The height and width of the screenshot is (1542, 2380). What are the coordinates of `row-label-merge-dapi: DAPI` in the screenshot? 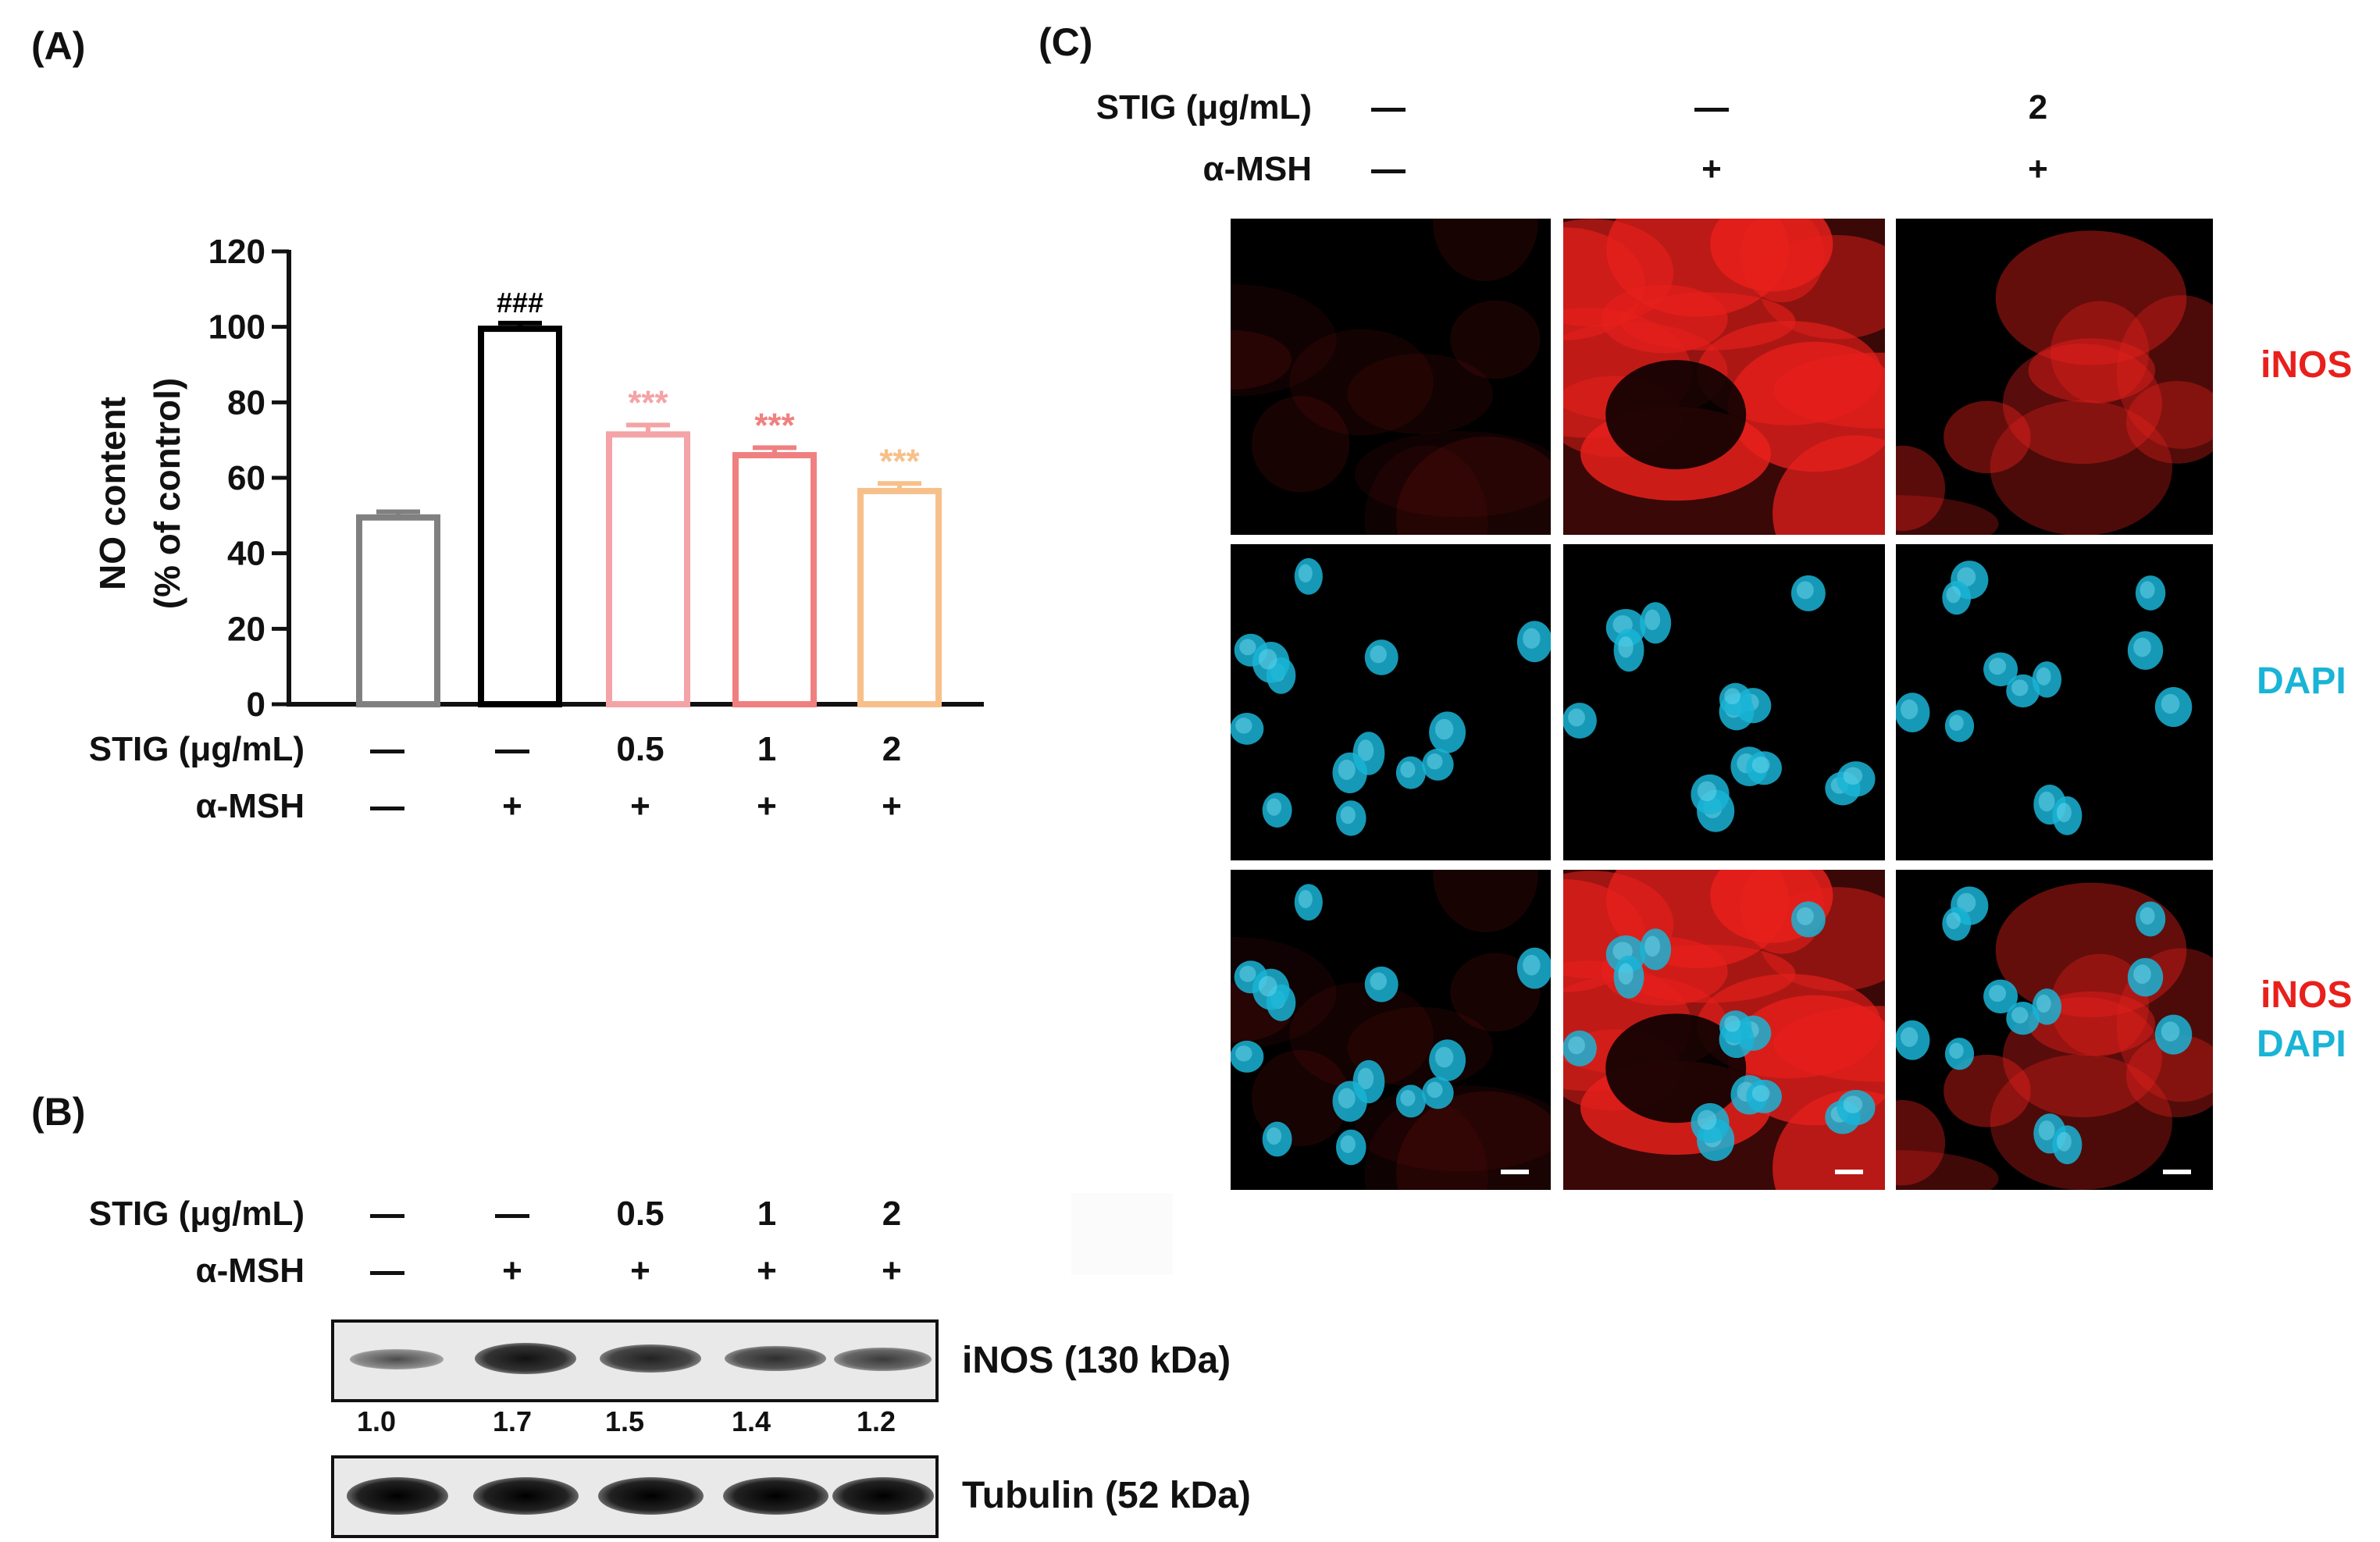 It's located at (2301, 1044).